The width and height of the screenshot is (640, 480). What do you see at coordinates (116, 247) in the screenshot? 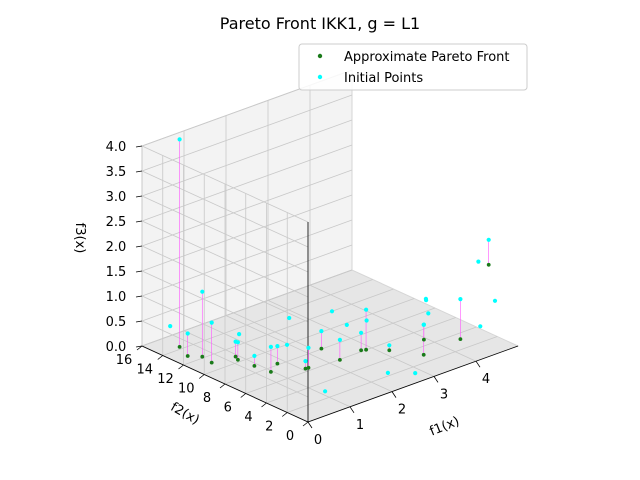
I see `z-tick-label: 2.0` at bounding box center [116, 247].